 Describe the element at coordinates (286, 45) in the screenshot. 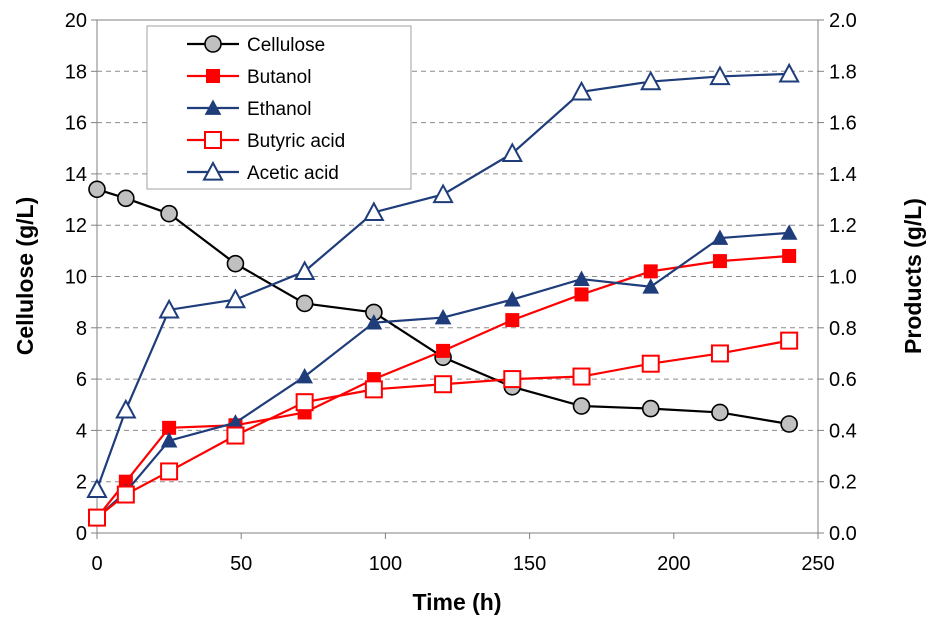

I see `legend-label: Cellulose` at that location.